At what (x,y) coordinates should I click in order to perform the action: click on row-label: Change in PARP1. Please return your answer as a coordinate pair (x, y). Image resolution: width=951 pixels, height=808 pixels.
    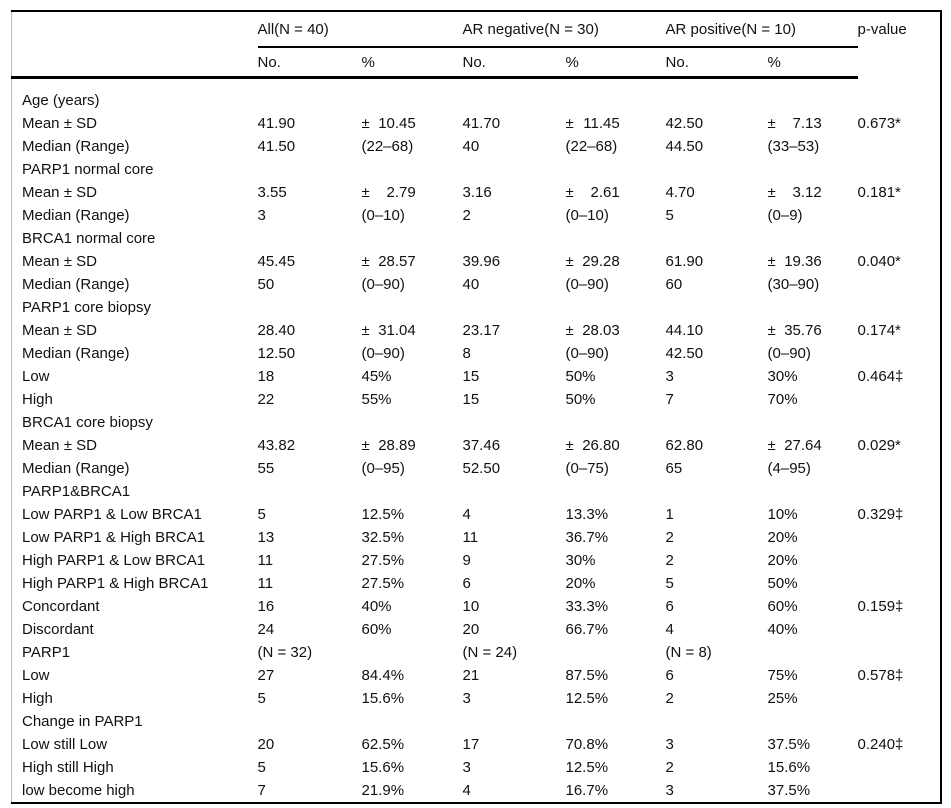
    Looking at the image, I should click on (82, 721).